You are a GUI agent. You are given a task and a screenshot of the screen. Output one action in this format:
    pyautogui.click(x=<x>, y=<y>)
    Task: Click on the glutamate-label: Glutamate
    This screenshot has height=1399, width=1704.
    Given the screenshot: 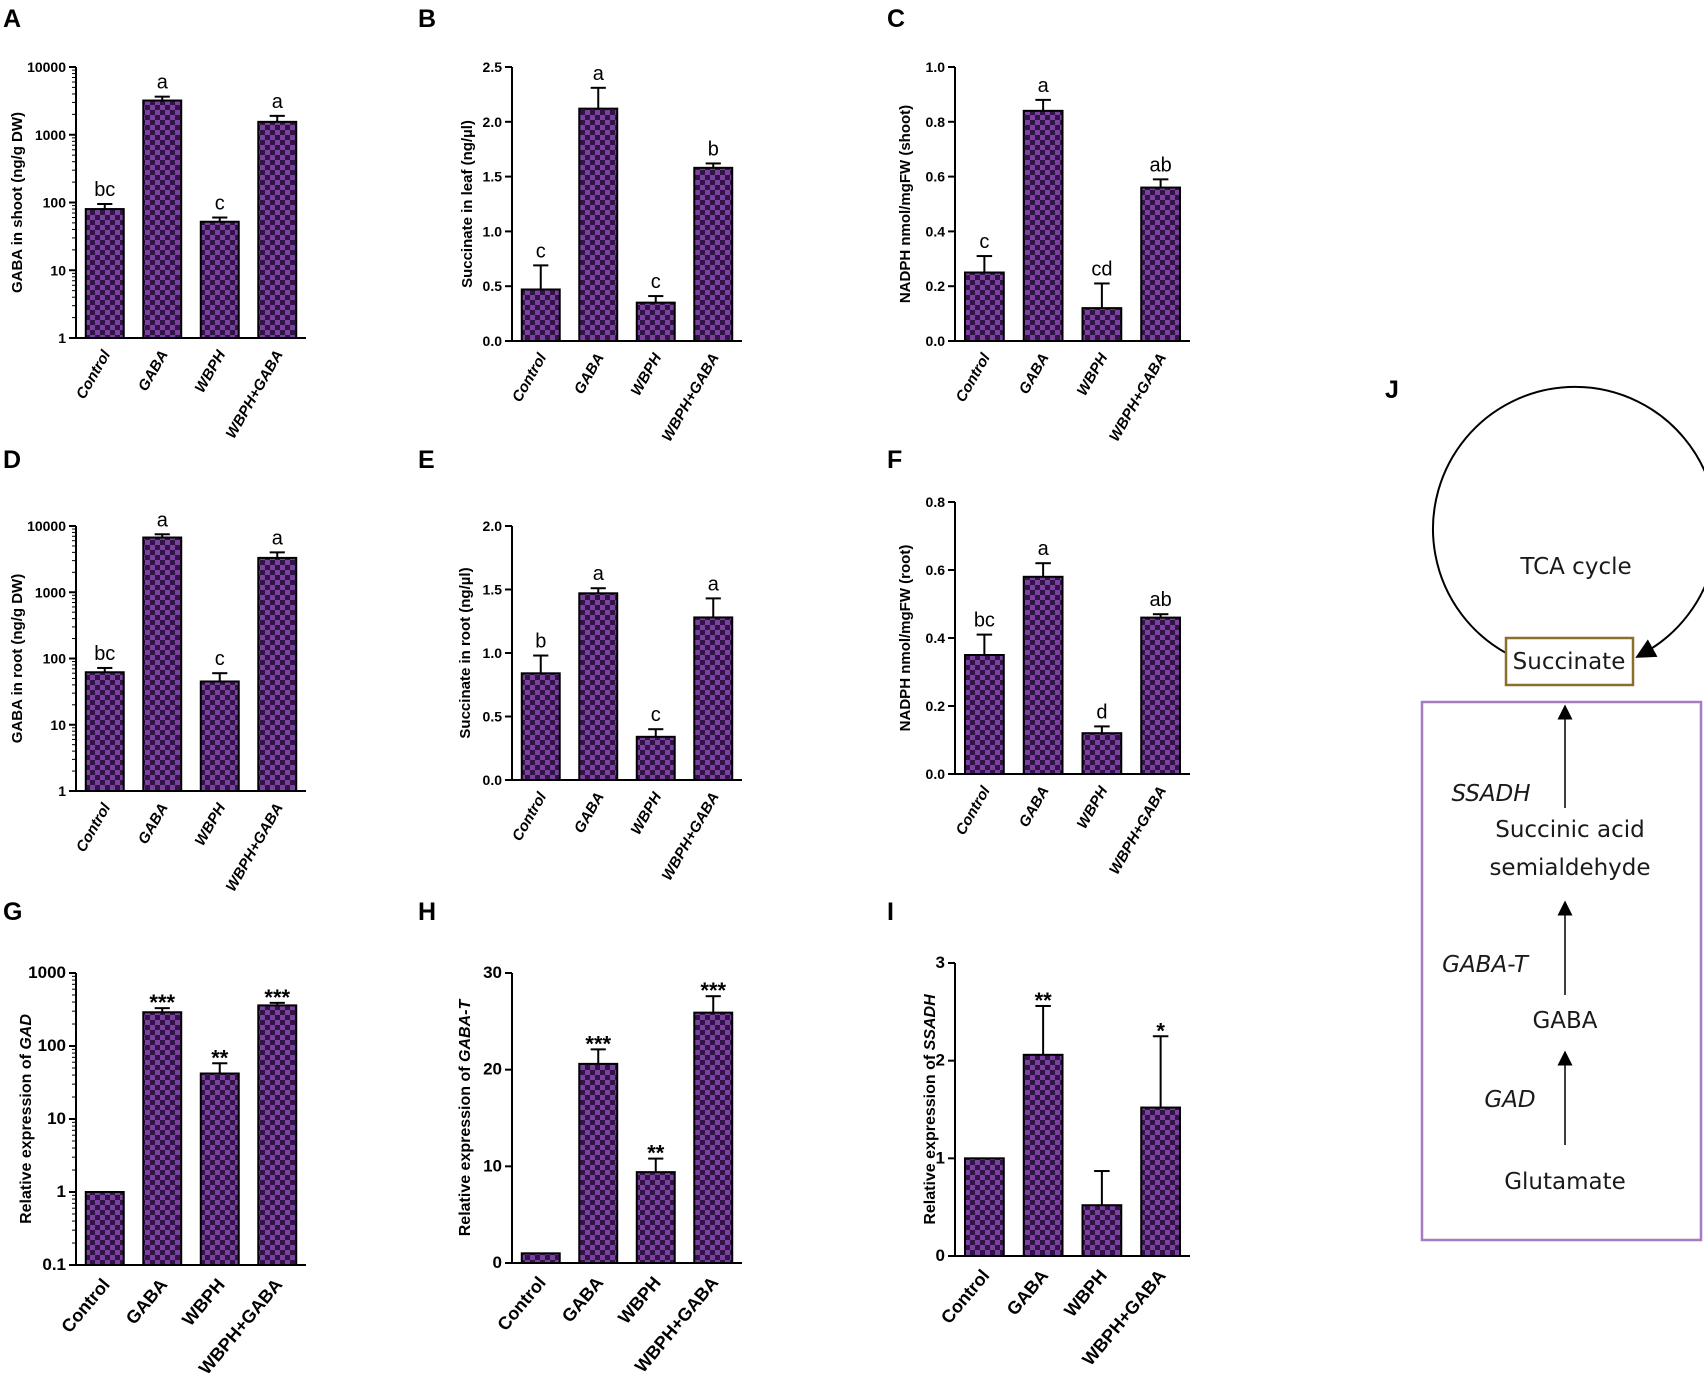 What is the action you would take?
    pyautogui.click(x=1565, y=1182)
    